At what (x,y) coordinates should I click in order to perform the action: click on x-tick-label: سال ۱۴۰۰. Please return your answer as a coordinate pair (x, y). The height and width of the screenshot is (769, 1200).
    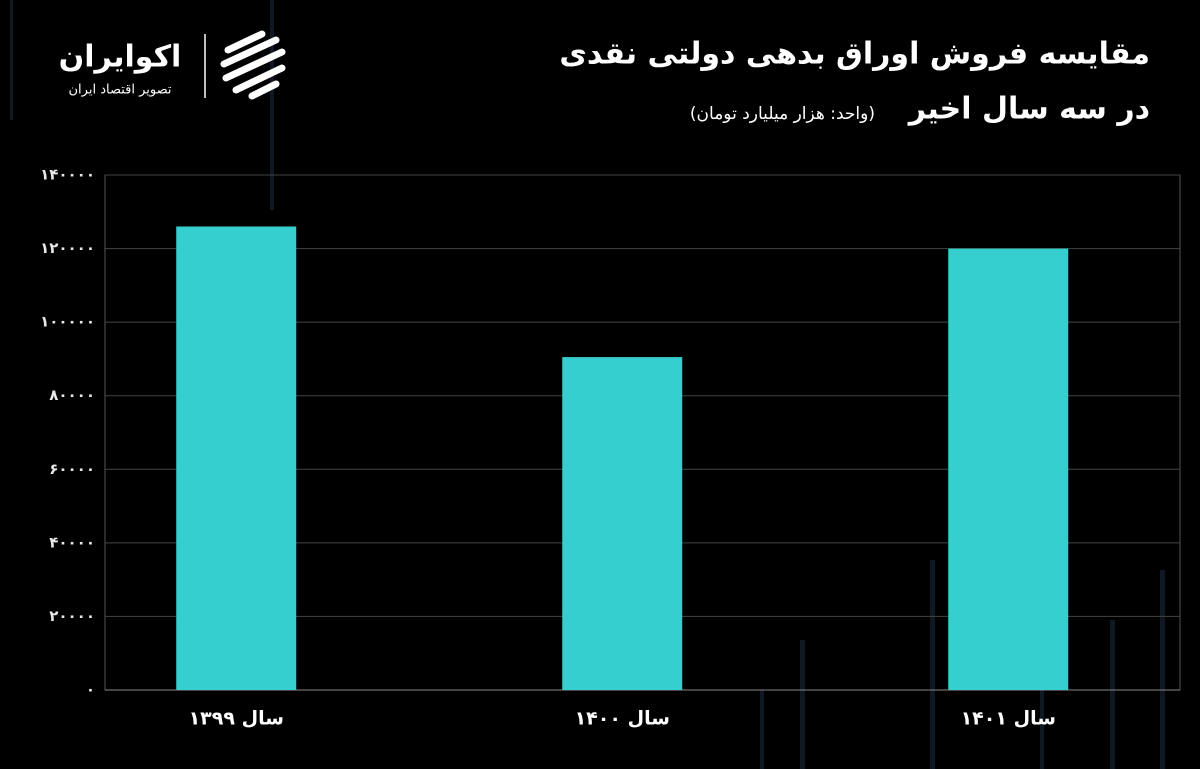
    Looking at the image, I should click on (622, 719).